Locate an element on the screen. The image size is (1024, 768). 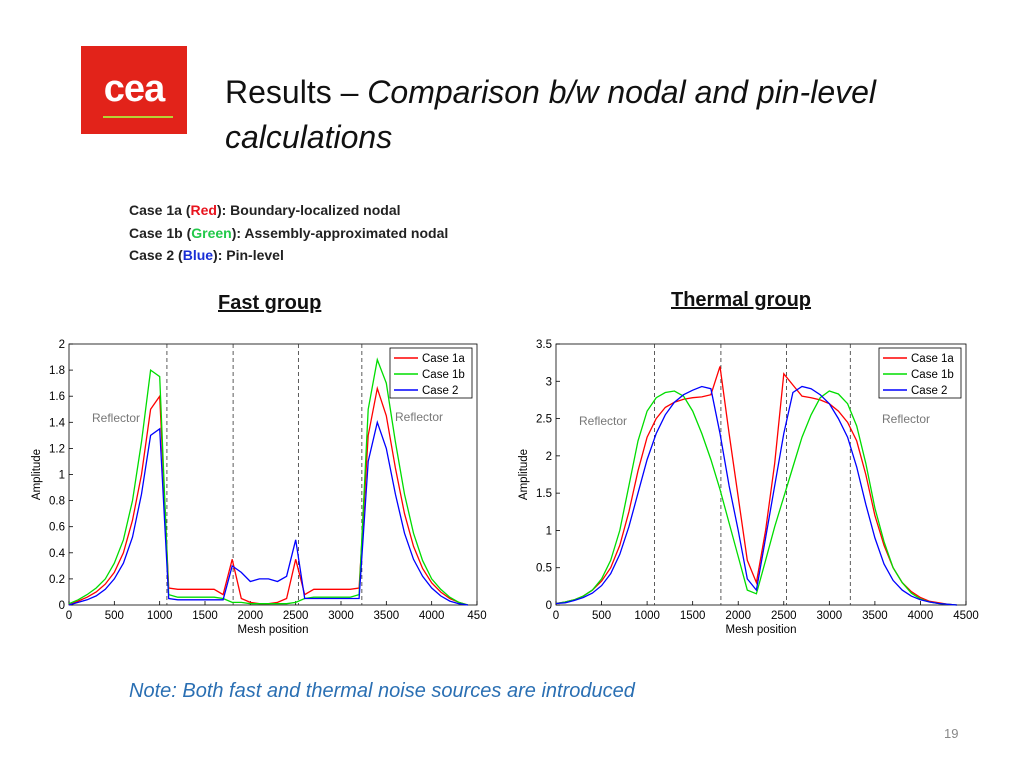
y-tick-label: 3 is located at coordinates (549, 382).